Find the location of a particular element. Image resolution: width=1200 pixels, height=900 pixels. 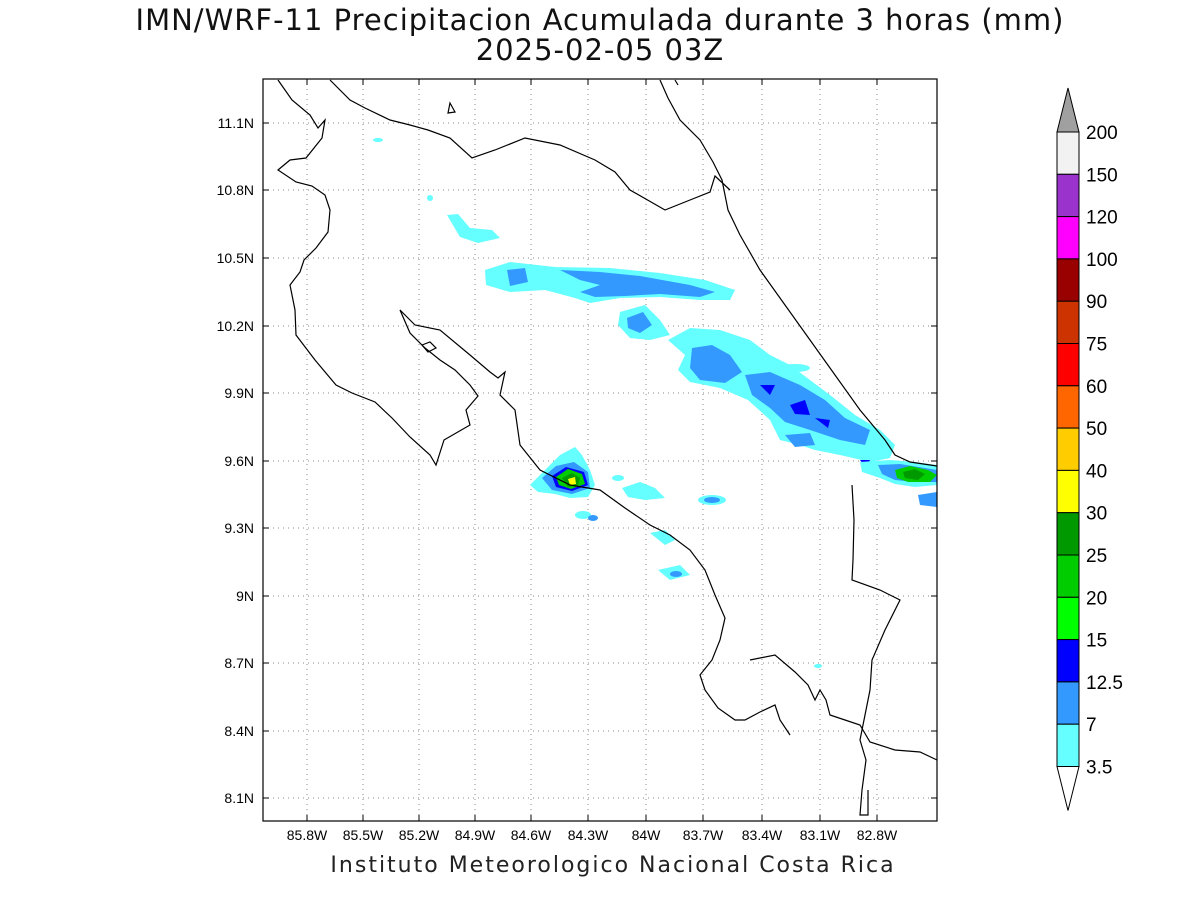

y-tick-label: 8.1N is located at coordinates (239, 798).